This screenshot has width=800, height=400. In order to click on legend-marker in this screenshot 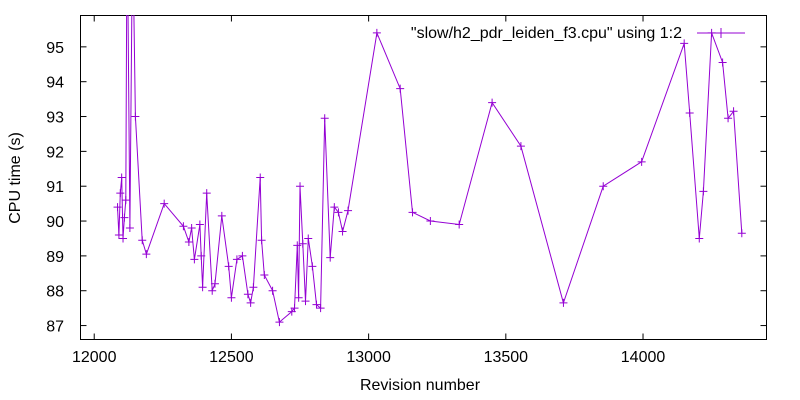, I will do `click(721, 33)`.